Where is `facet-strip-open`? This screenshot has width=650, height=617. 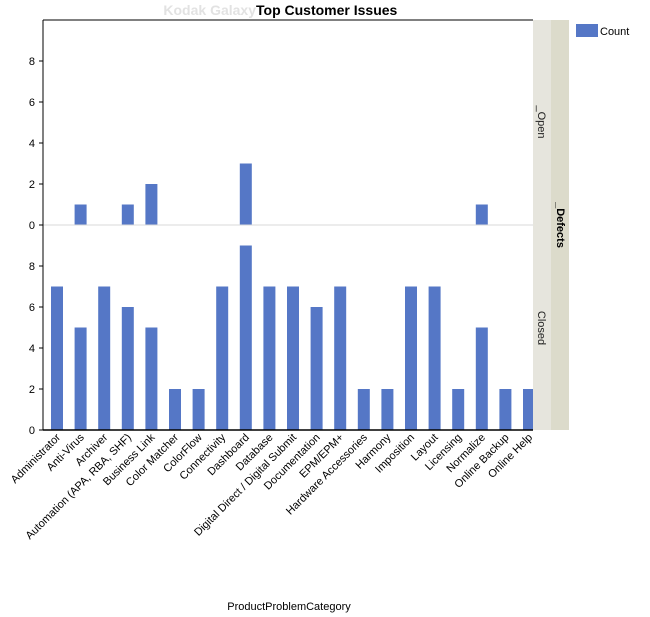 facet-strip-open is located at coordinates (542, 122).